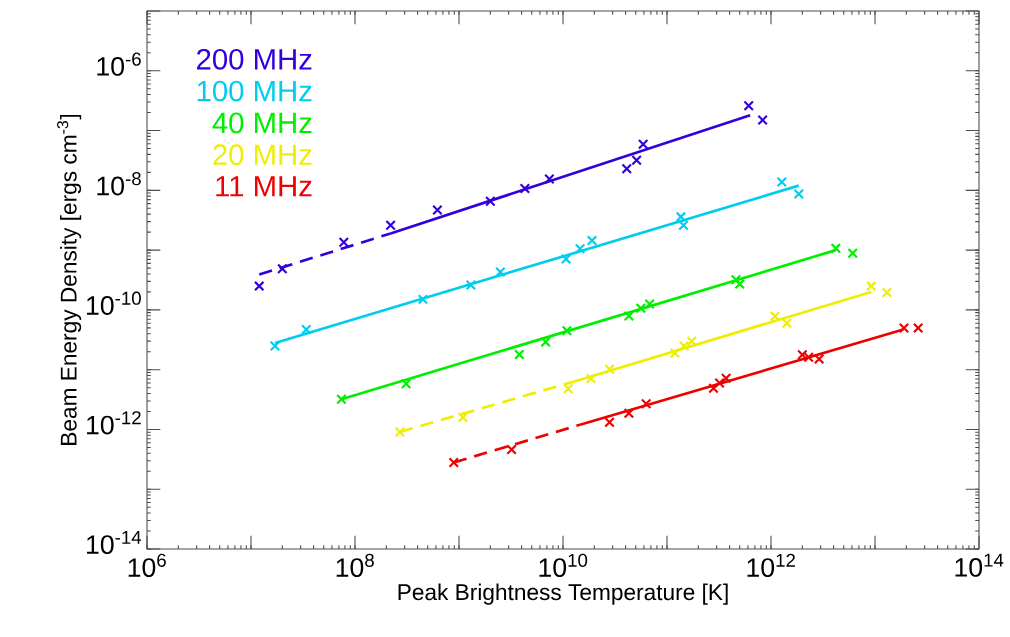 The height and width of the screenshot is (637, 1010). Describe the element at coordinates (979, 565) in the screenshot. I see `x-tick-label: 10$^{14}$` at that location.